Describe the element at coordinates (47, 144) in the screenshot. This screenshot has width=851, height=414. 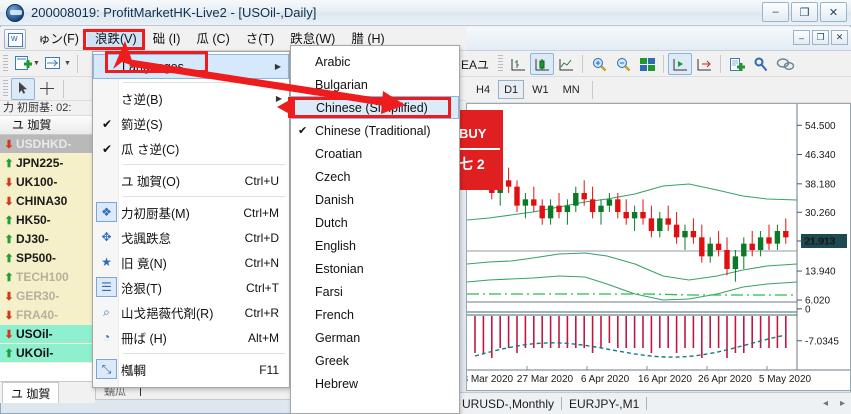
I see `market-watch-row: ⬇ USDHKD-` at that location.